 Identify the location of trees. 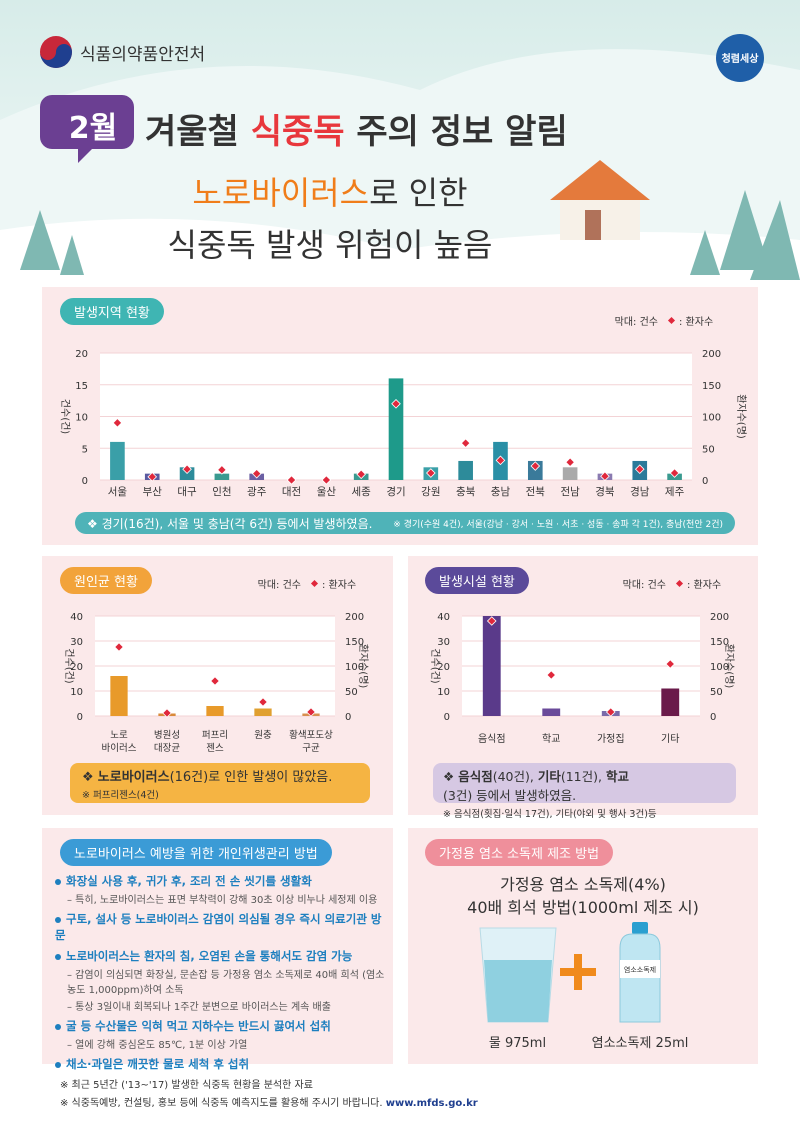
(410, 235).